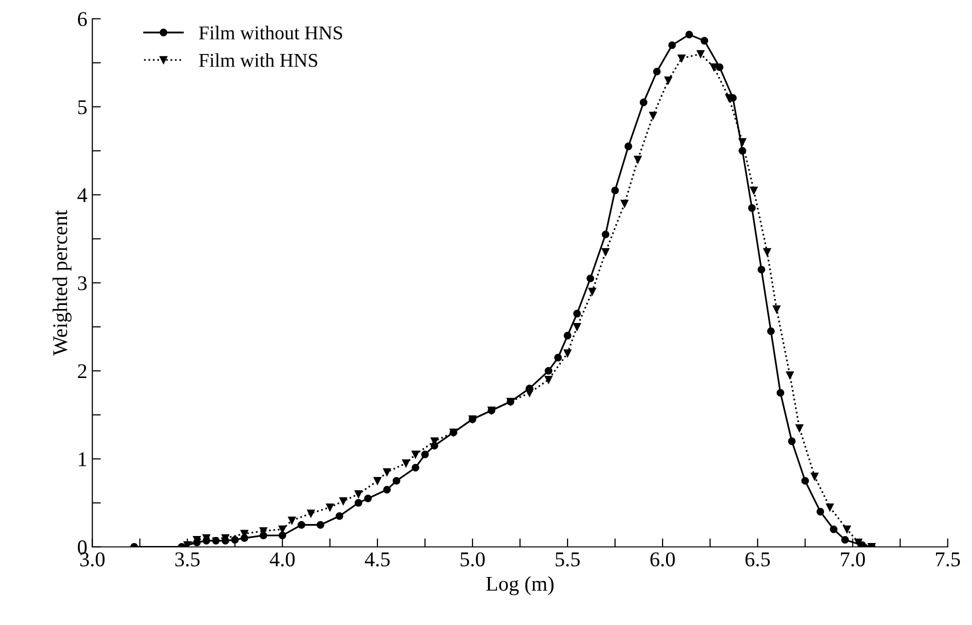 This screenshot has height=625, width=972. I want to click on x-tick-label: 5.0, so click(472, 559).